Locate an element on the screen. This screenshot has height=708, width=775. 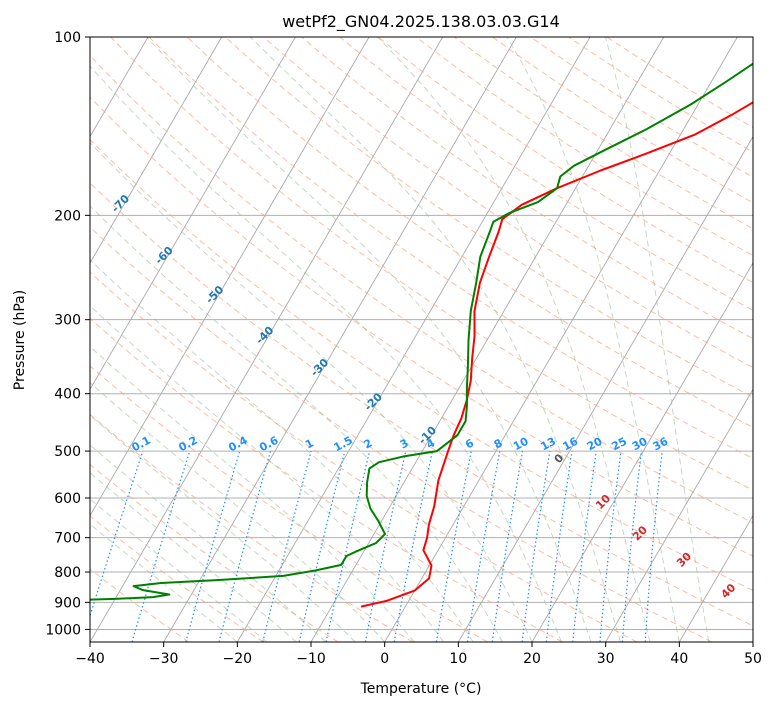
x-tick-label: −20 is located at coordinates (238, 659).